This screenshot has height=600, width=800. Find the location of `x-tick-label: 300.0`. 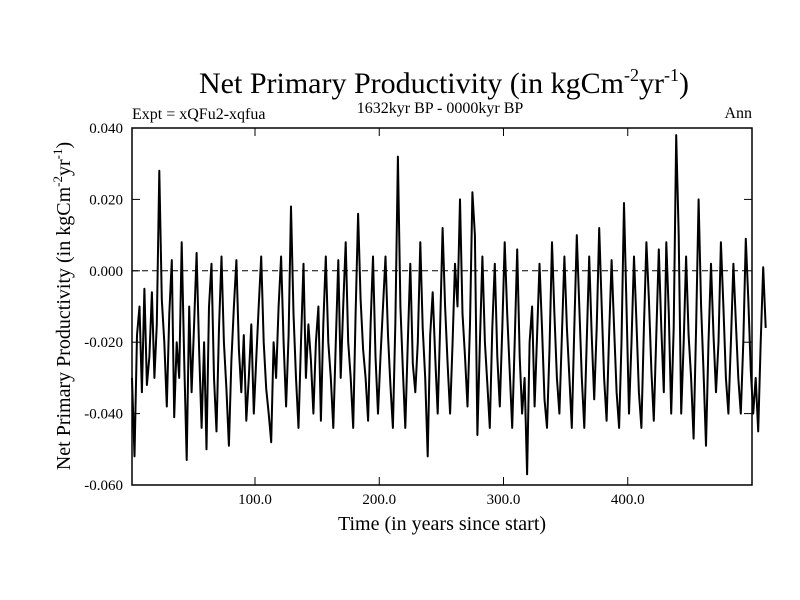

x-tick-label: 300.0 is located at coordinates (504, 500).